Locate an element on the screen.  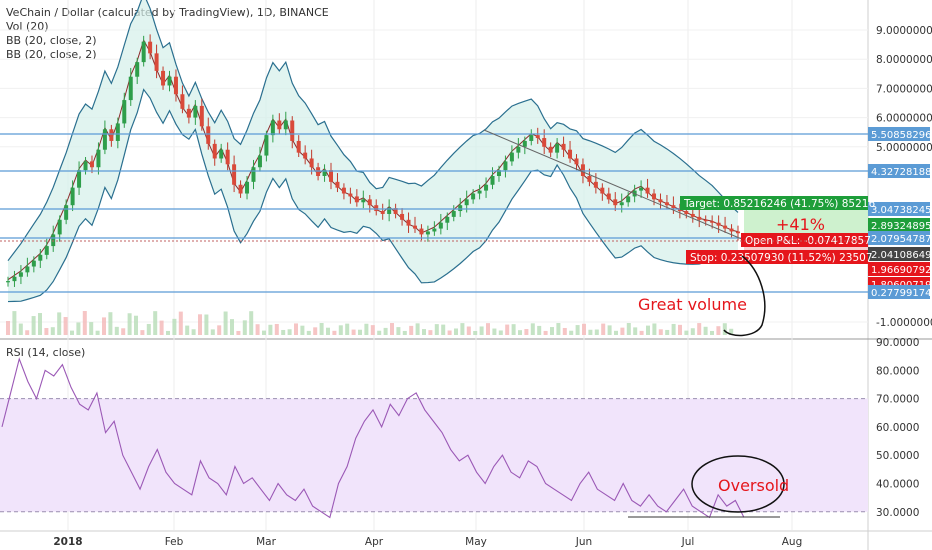
rsi-oversold-circle is located at coordinates (738, 484).